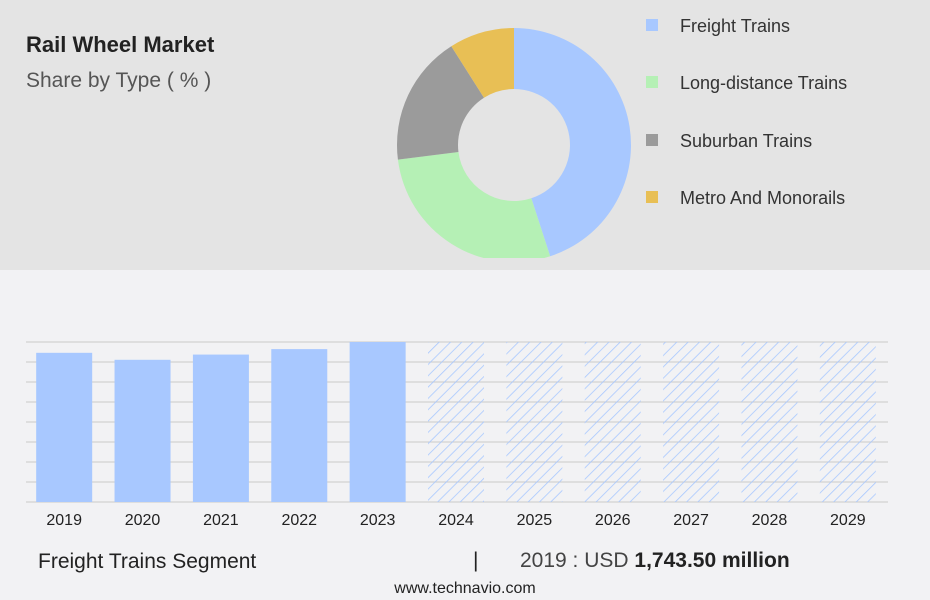  What do you see at coordinates (299, 425) in the screenshot?
I see `bar-2022` at bounding box center [299, 425].